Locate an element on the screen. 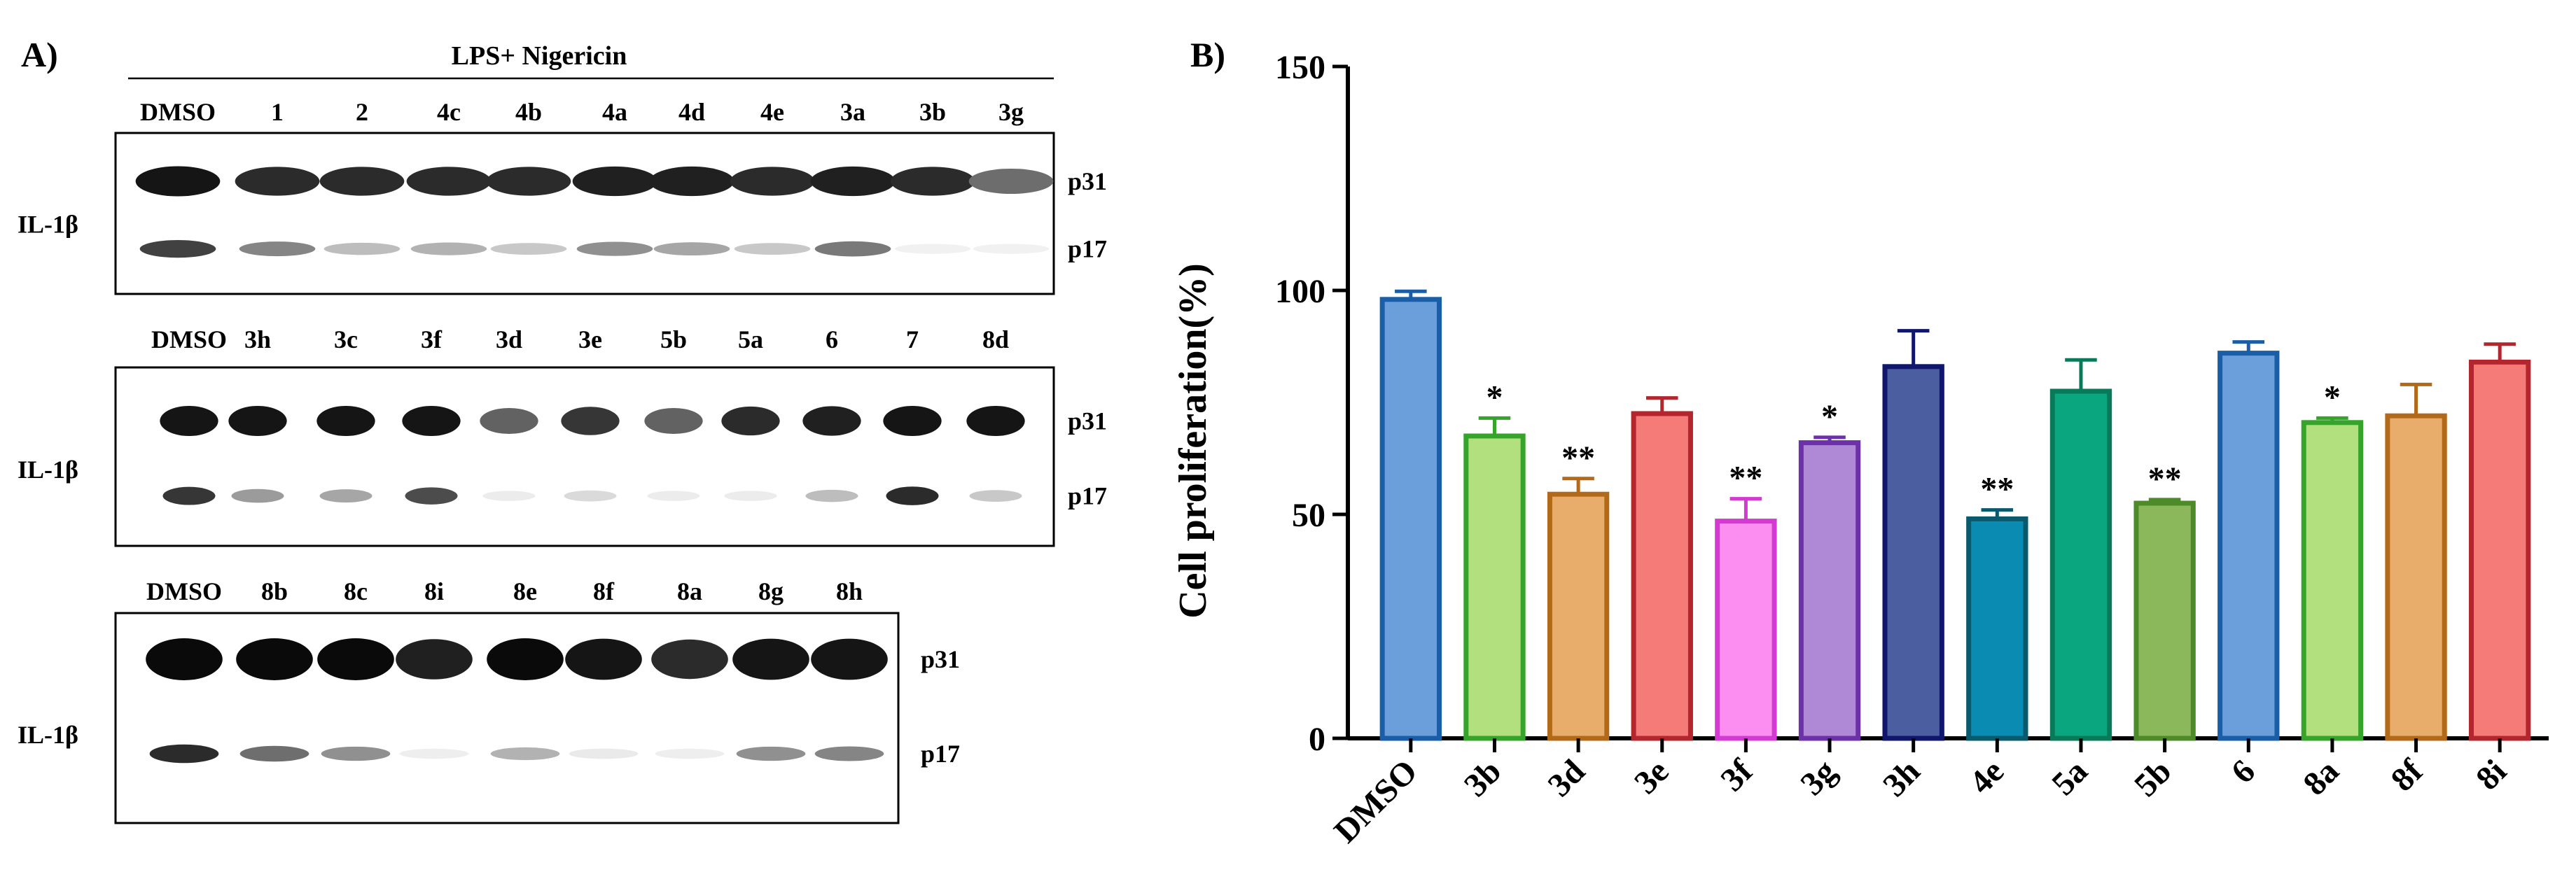 The image size is (2576, 886). blot-2: DMSO 3h 3c 3f 3d 3e 5b 5a 6 7 8d p31 p17 IL-1β is located at coordinates (562, 436).